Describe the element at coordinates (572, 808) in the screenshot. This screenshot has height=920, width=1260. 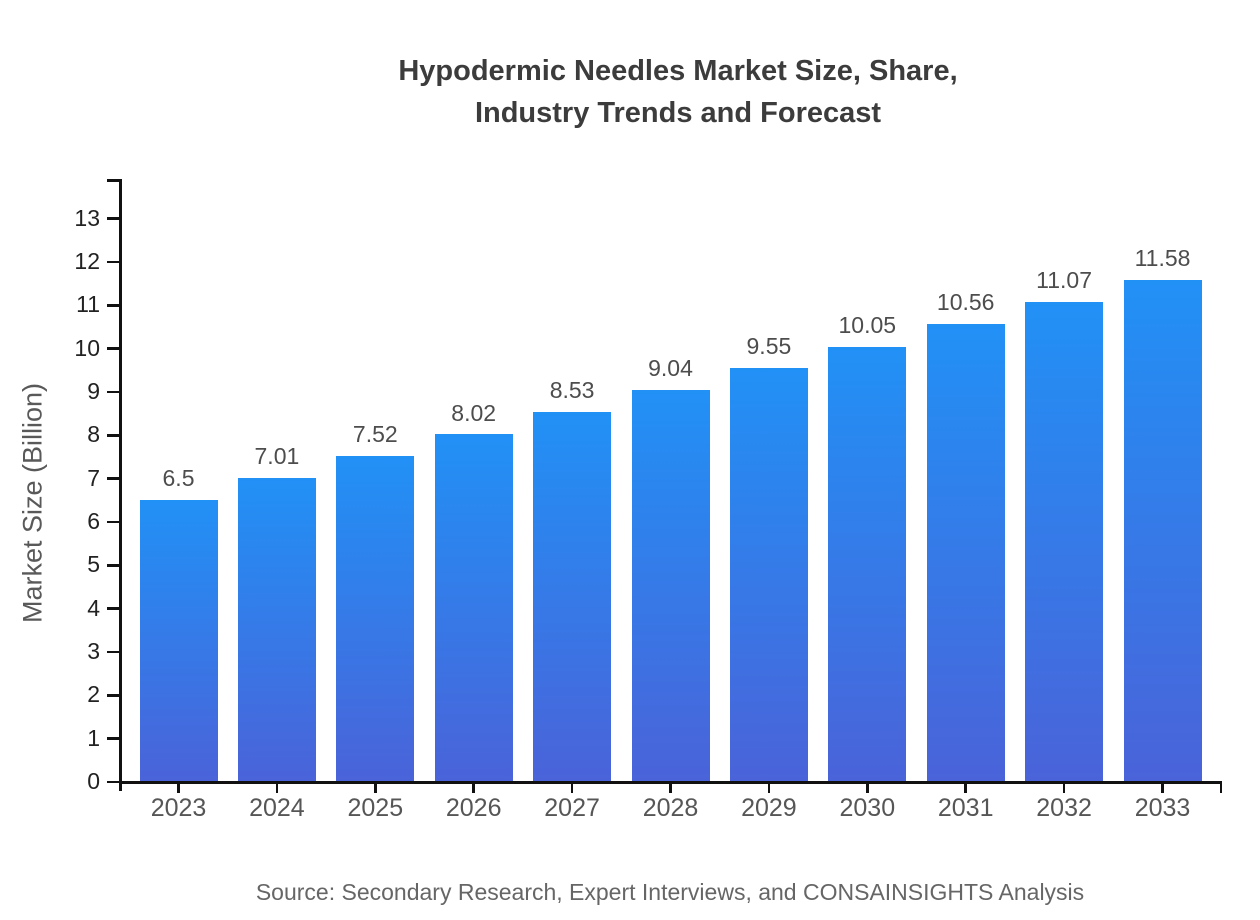
I see `x-tick-label: 2027` at that location.